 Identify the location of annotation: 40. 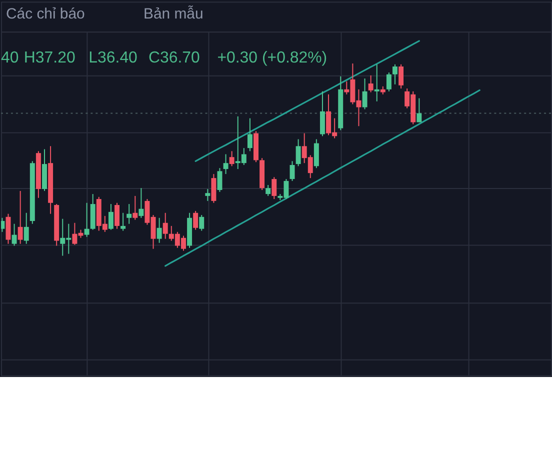
(9, 57).